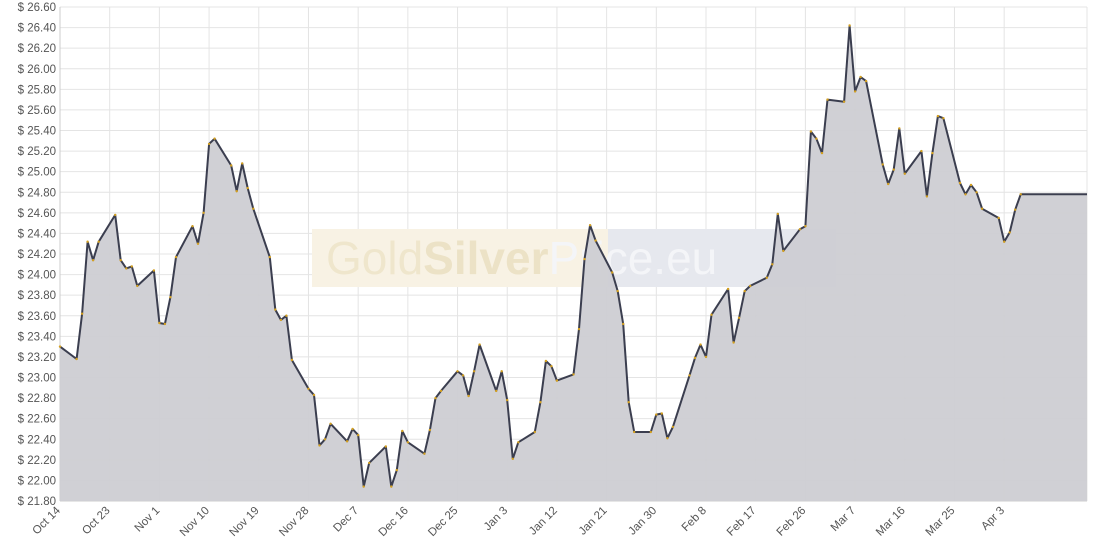  What do you see at coordinates (37, 132) in the screenshot?
I see `y-tick-label: $ 25.40` at bounding box center [37, 132].